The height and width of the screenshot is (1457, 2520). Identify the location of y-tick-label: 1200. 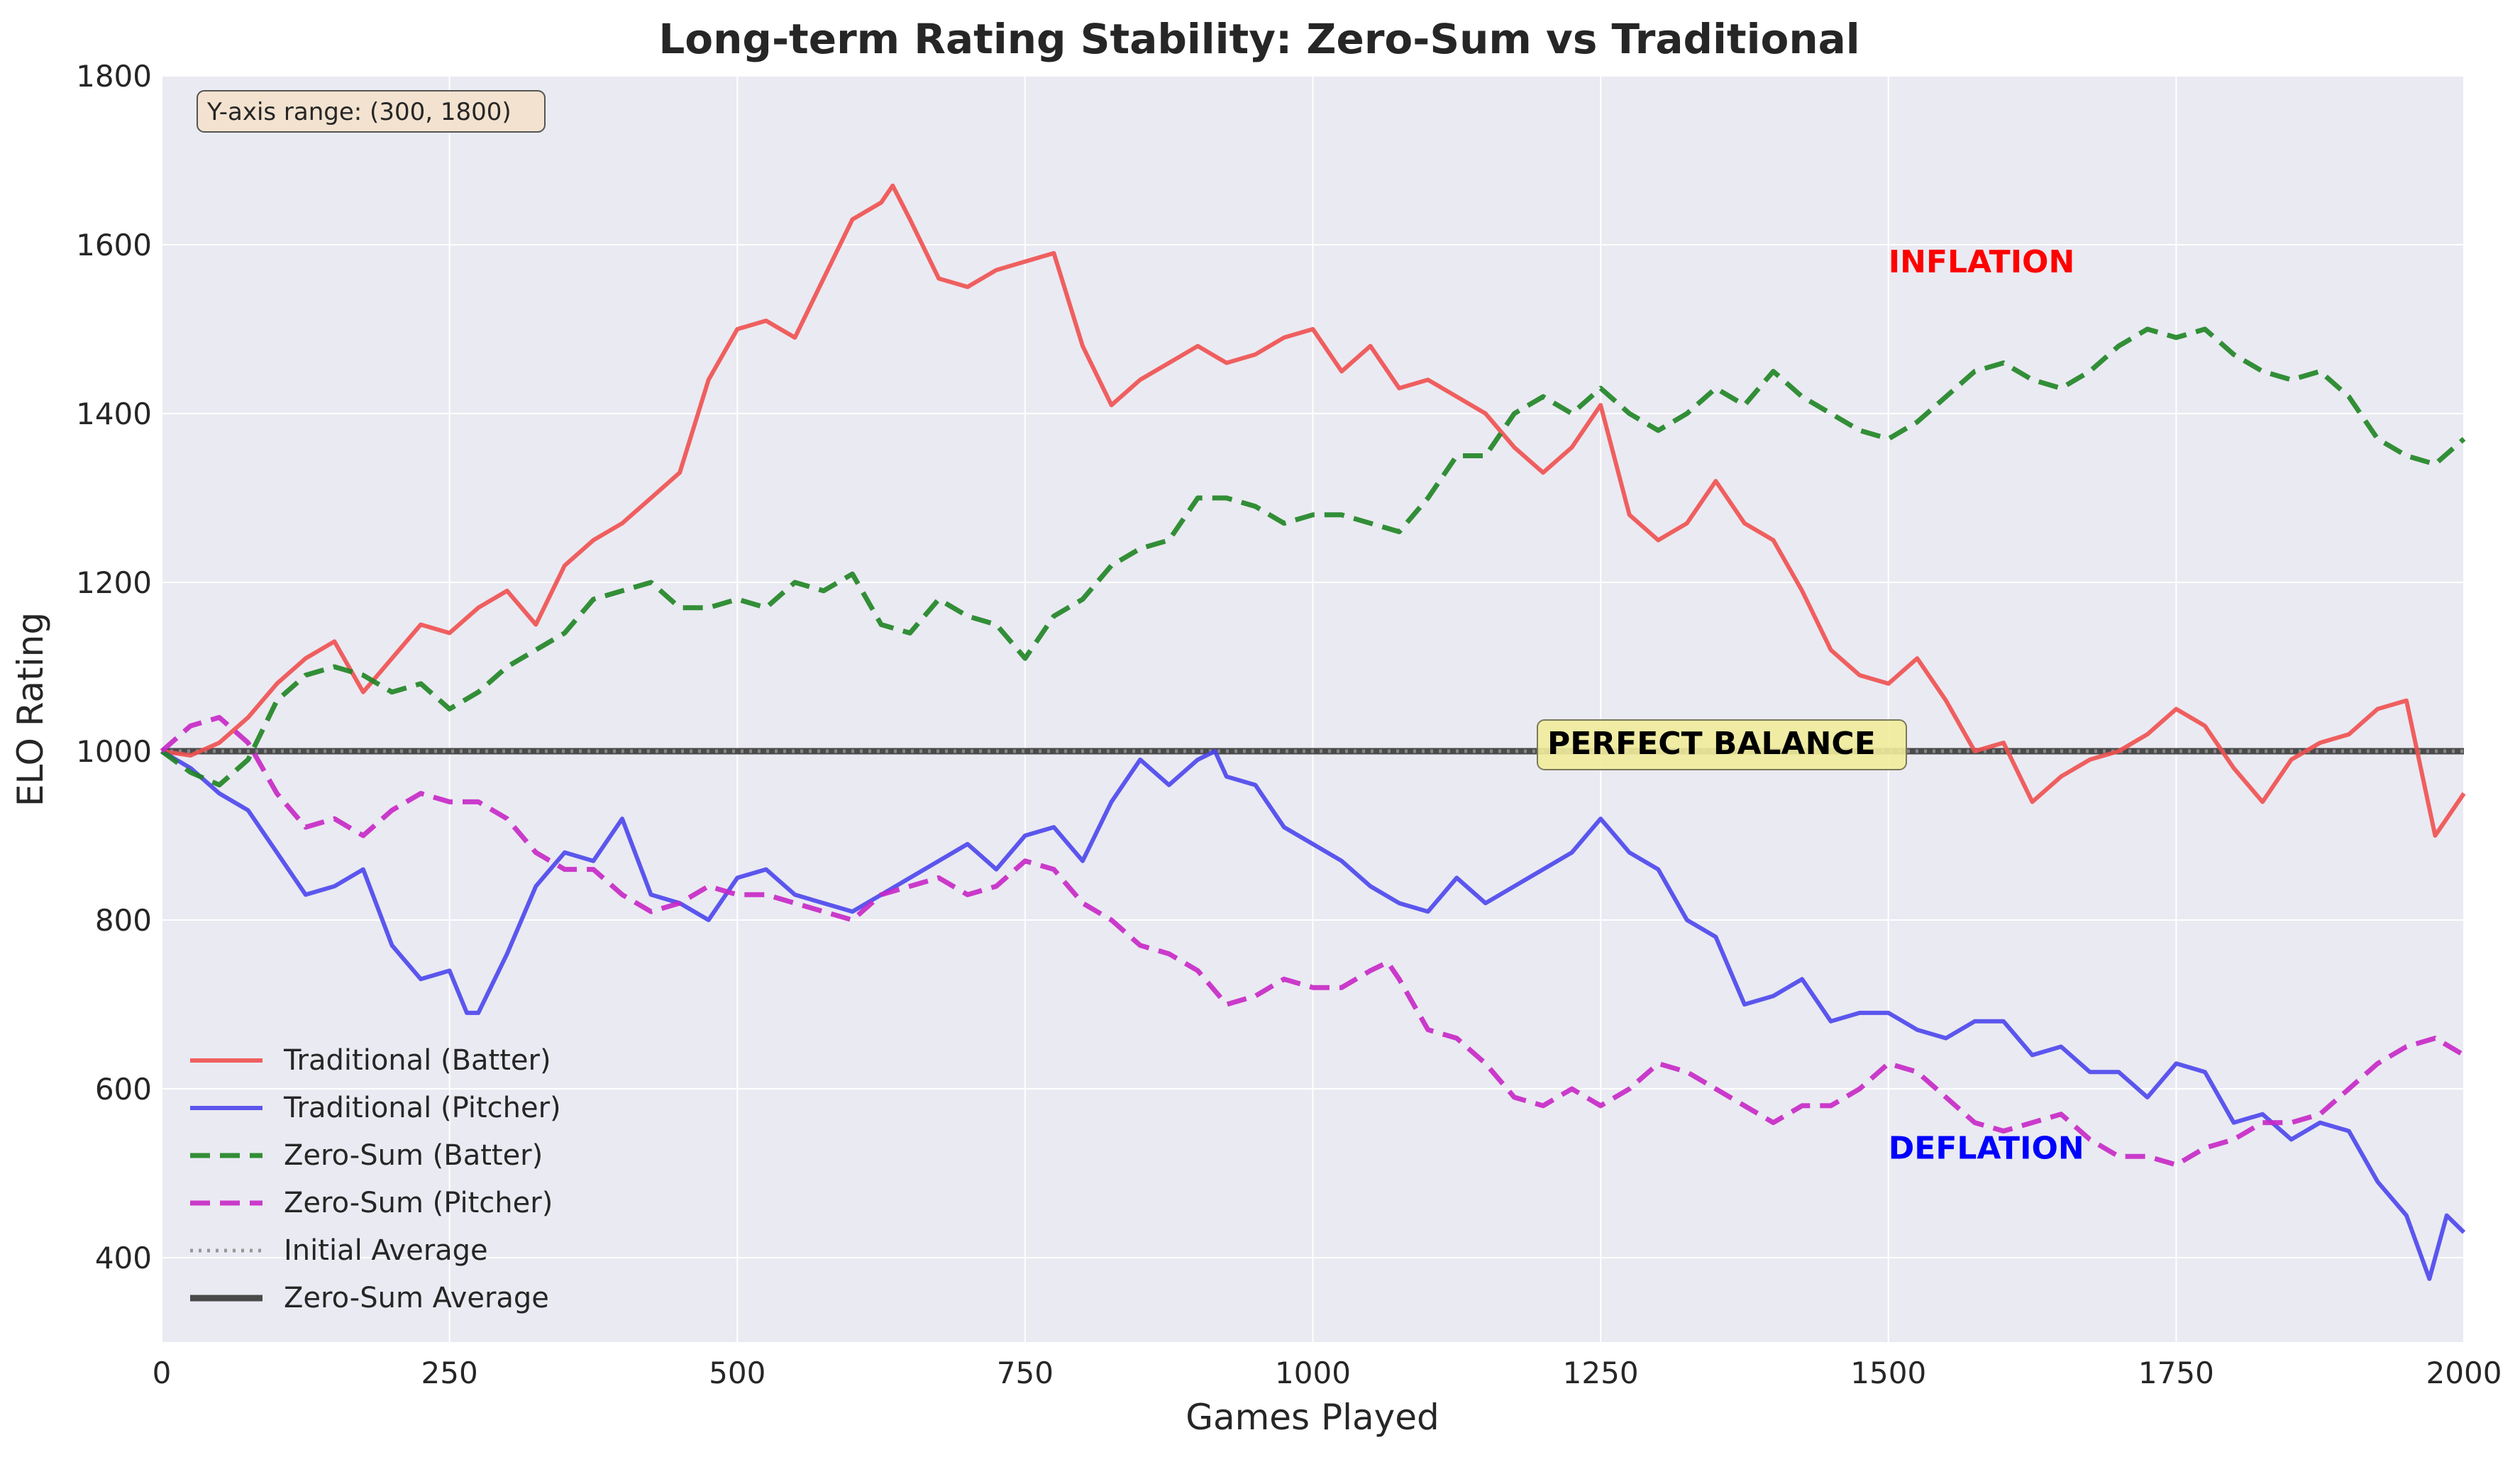
(114, 582).